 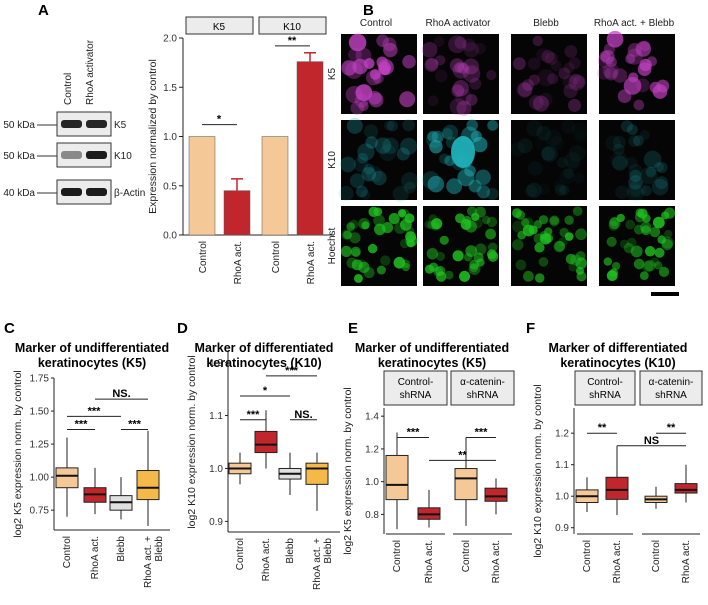 What do you see at coordinates (671, 395) in the screenshot?
I see `facet-label: shRNA` at bounding box center [671, 395].